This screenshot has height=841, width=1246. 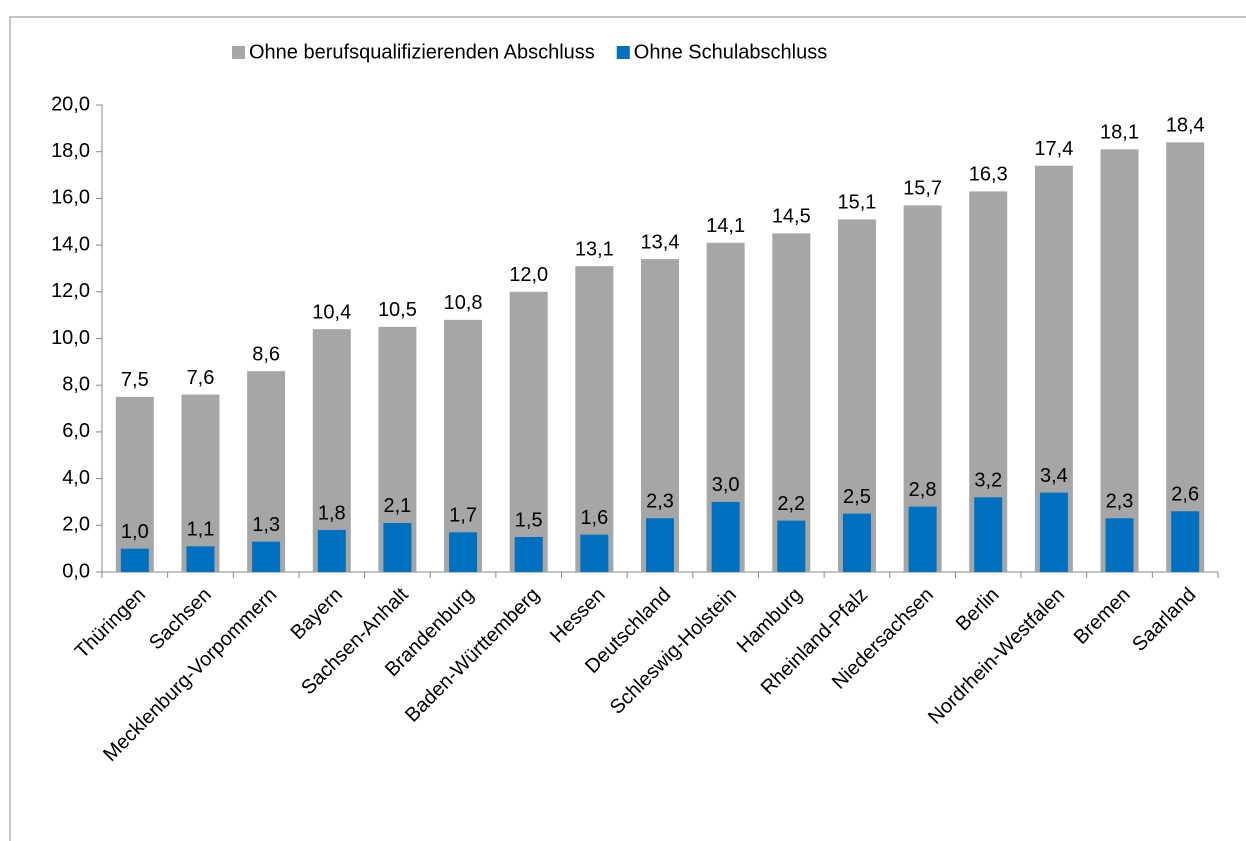 What do you see at coordinates (528, 275) in the screenshot?
I see `data-label: 12,0` at bounding box center [528, 275].